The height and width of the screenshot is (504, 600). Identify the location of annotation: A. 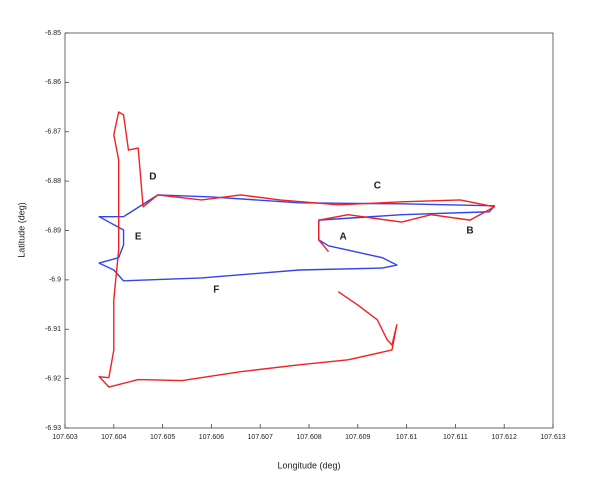
(343, 237).